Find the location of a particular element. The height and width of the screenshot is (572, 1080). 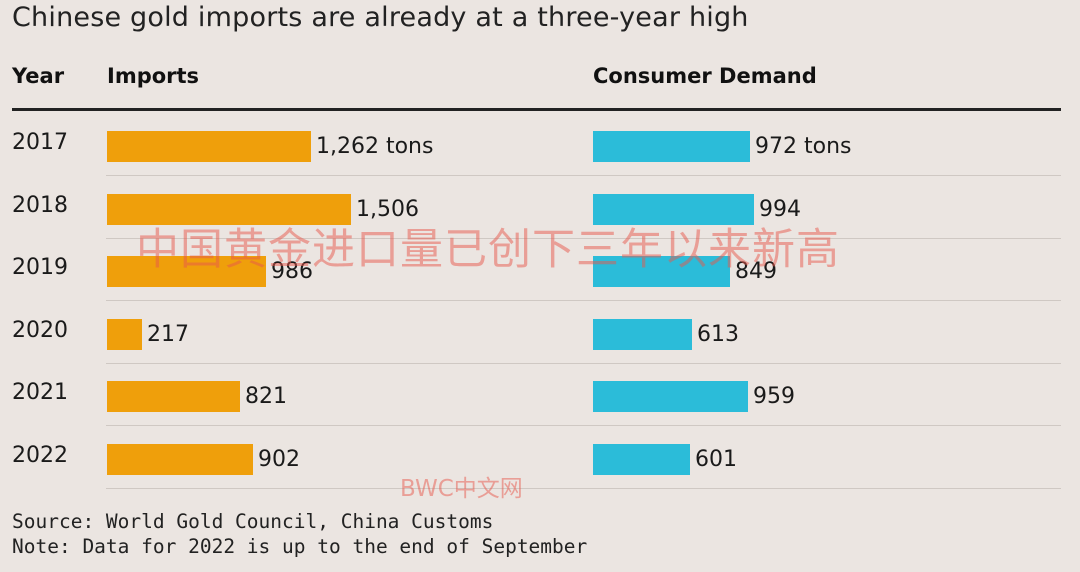

imports-value-label: 1,262 tons is located at coordinates (375, 146).